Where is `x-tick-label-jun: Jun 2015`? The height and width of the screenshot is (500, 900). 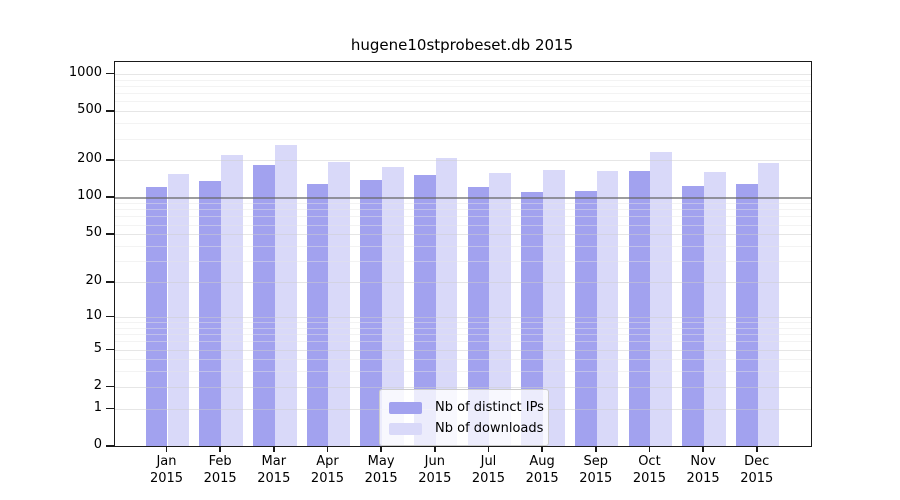
x-tick-label-jun: Jun 2015 is located at coordinates (435, 470).